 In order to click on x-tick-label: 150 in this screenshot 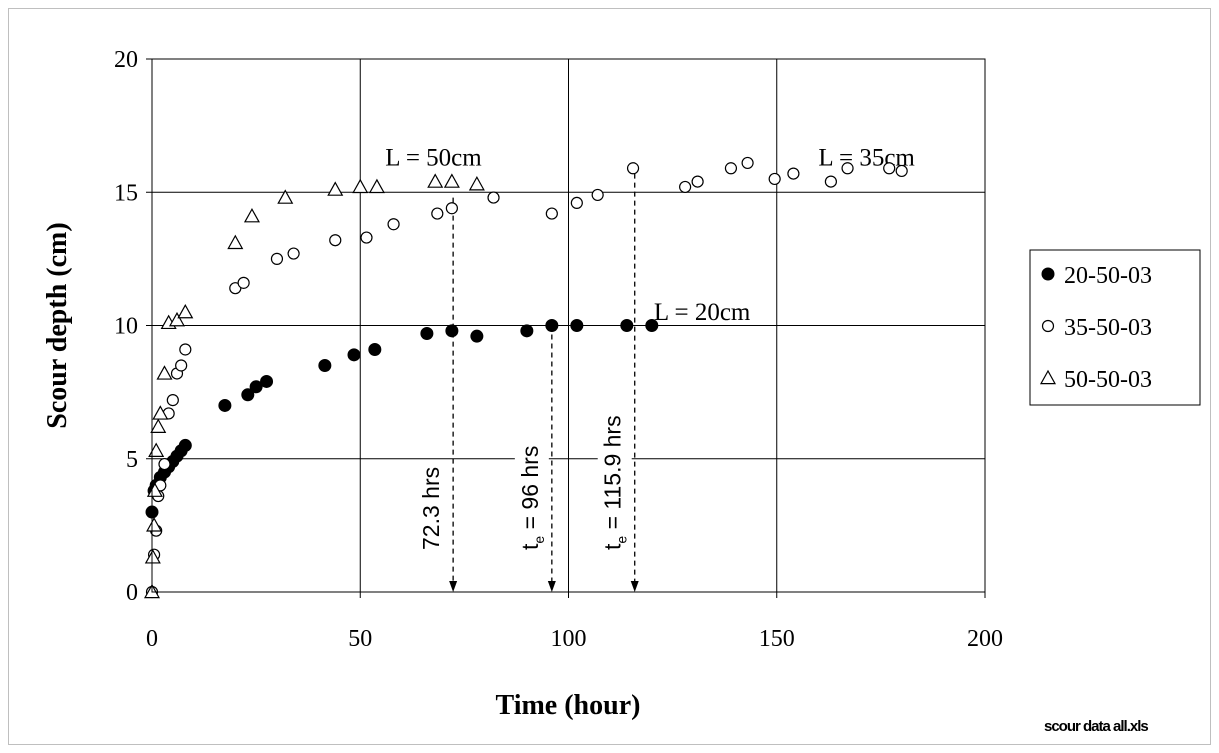, I will do `click(777, 639)`.